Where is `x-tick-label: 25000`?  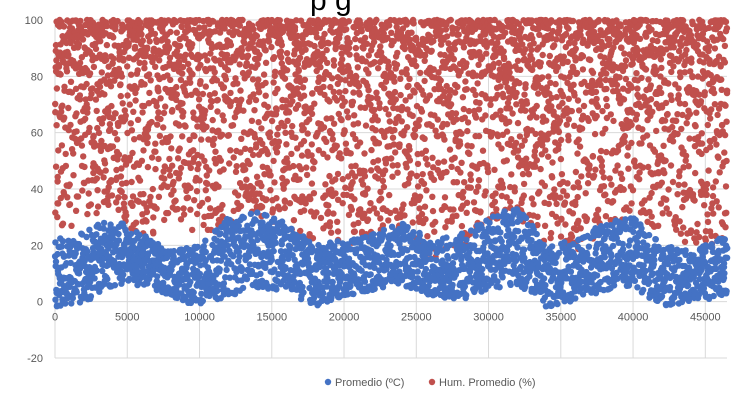 x-tick-label: 25000 is located at coordinates (416, 318).